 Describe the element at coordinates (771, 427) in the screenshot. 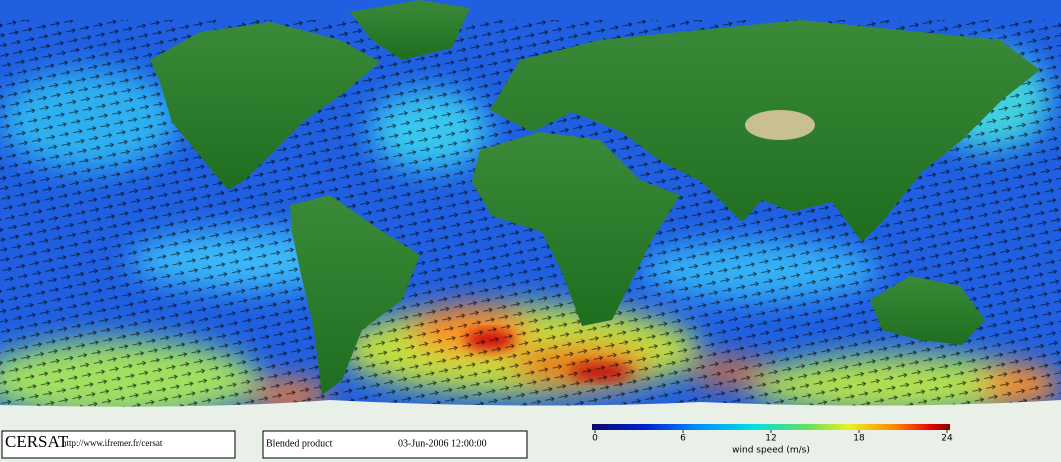

I see `colorbar-ramp` at that location.